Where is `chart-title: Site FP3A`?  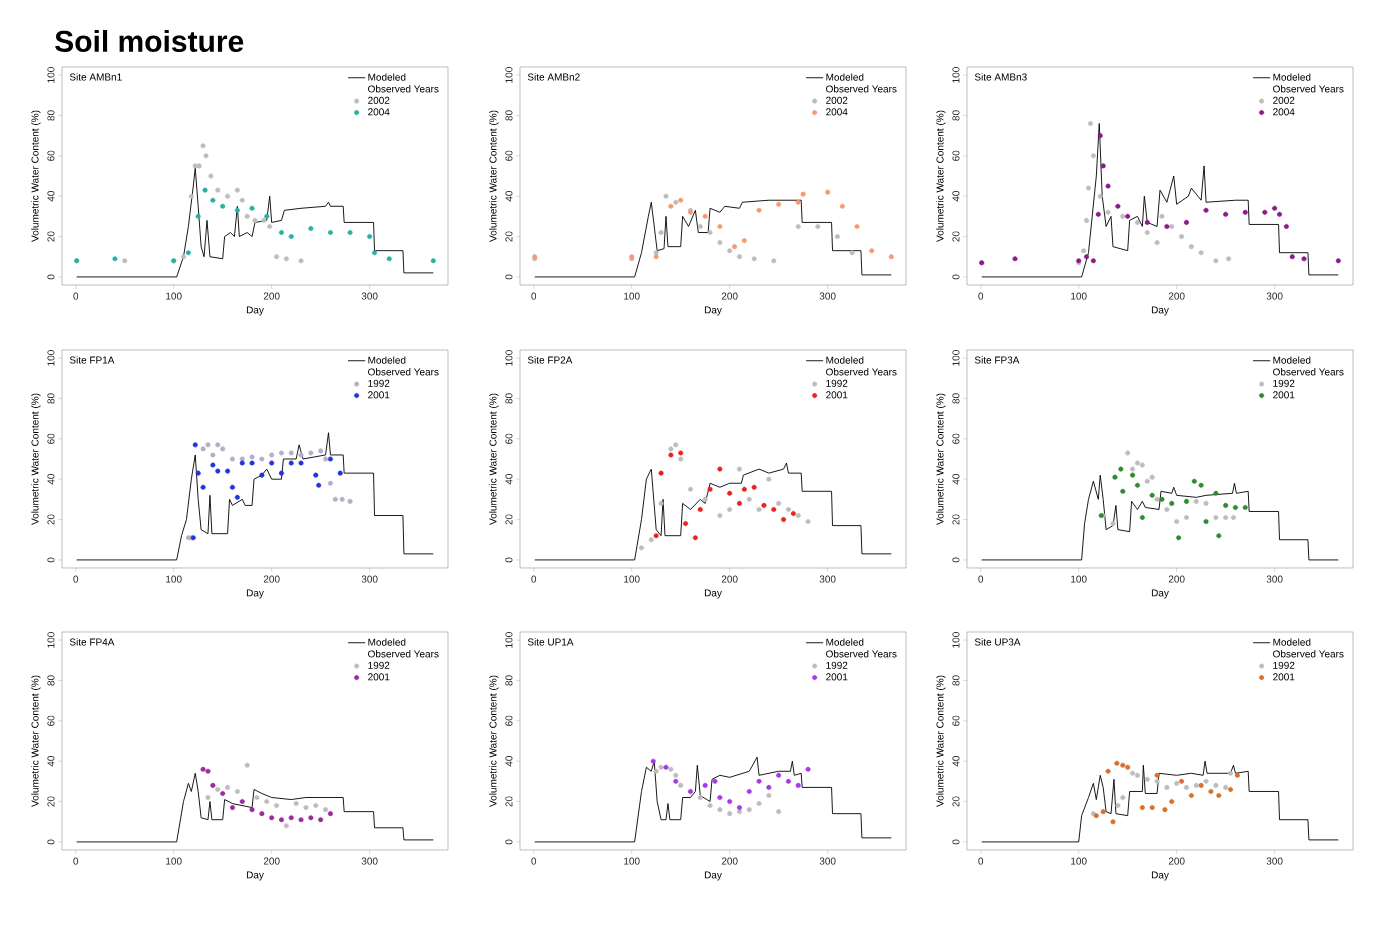 chart-title: Site FP3A is located at coordinates (997, 360).